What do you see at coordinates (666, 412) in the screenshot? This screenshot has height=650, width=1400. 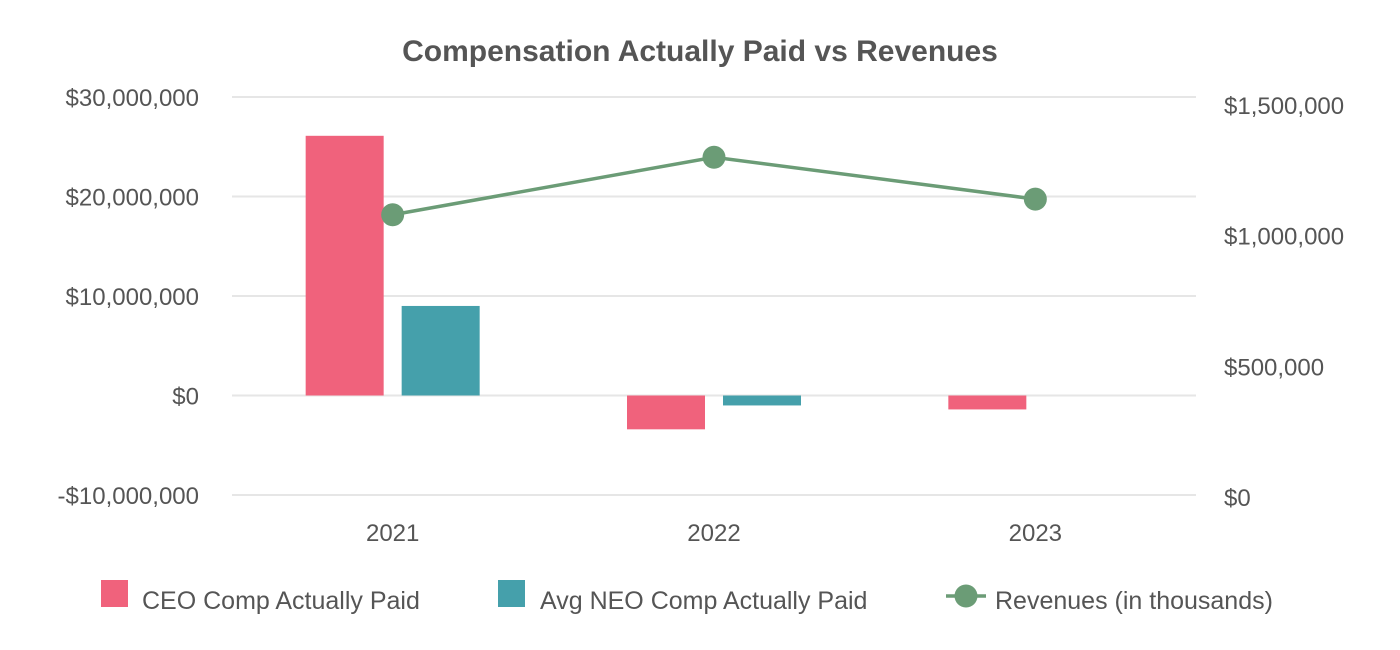 I see `bar-ceo-comp-actually-paid-2022` at bounding box center [666, 412].